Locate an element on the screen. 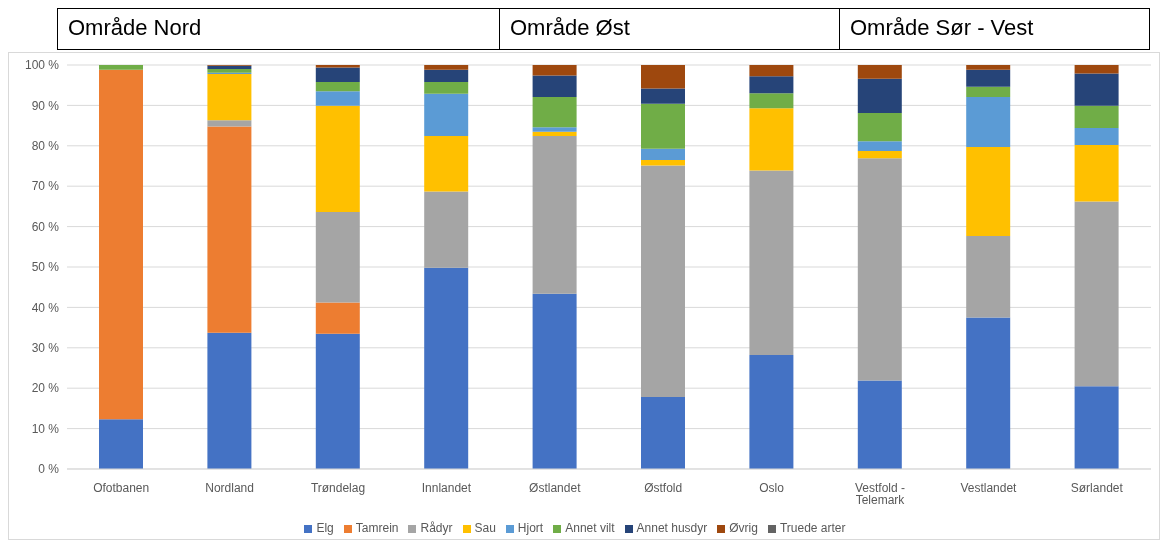  legend-label: Annet vilt is located at coordinates (590, 528).